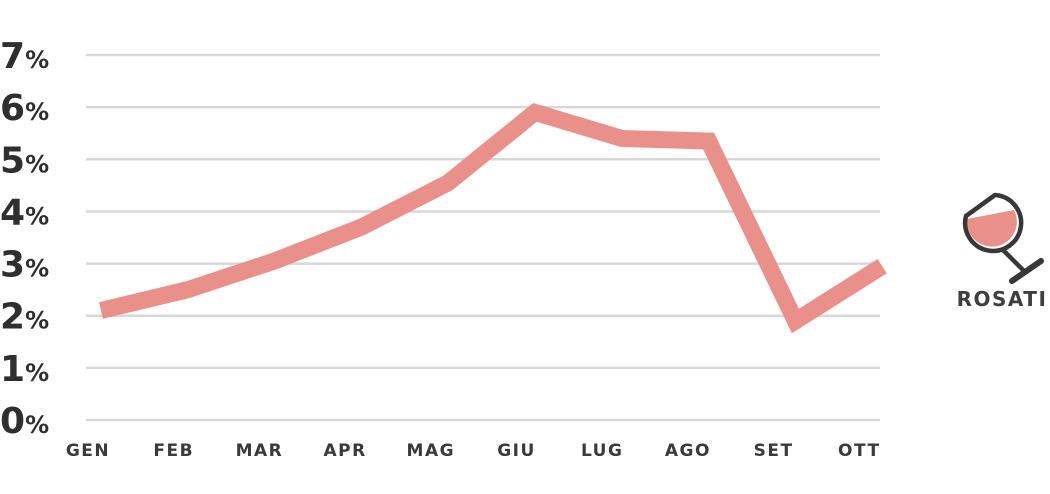 The image size is (1050, 494). Describe the element at coordinates (991, 228) in the screenshot. I see `wine-fill-shape` at that location.